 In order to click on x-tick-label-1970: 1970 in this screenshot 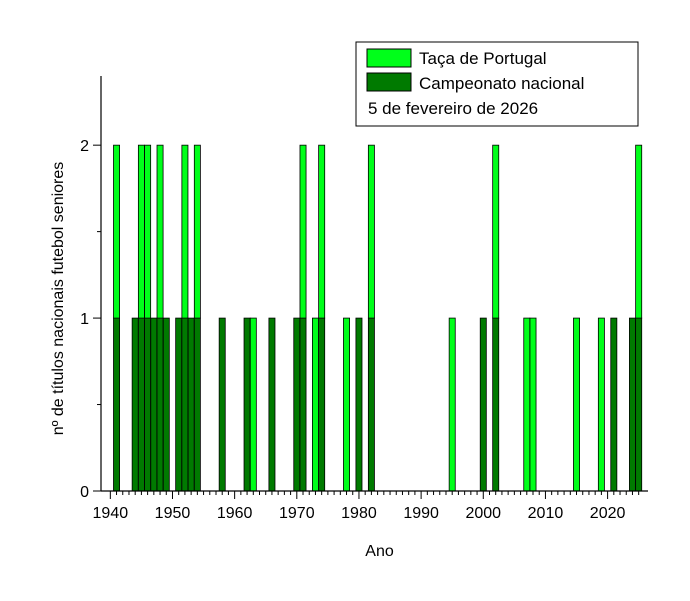, I will do `click(297, 513)`.